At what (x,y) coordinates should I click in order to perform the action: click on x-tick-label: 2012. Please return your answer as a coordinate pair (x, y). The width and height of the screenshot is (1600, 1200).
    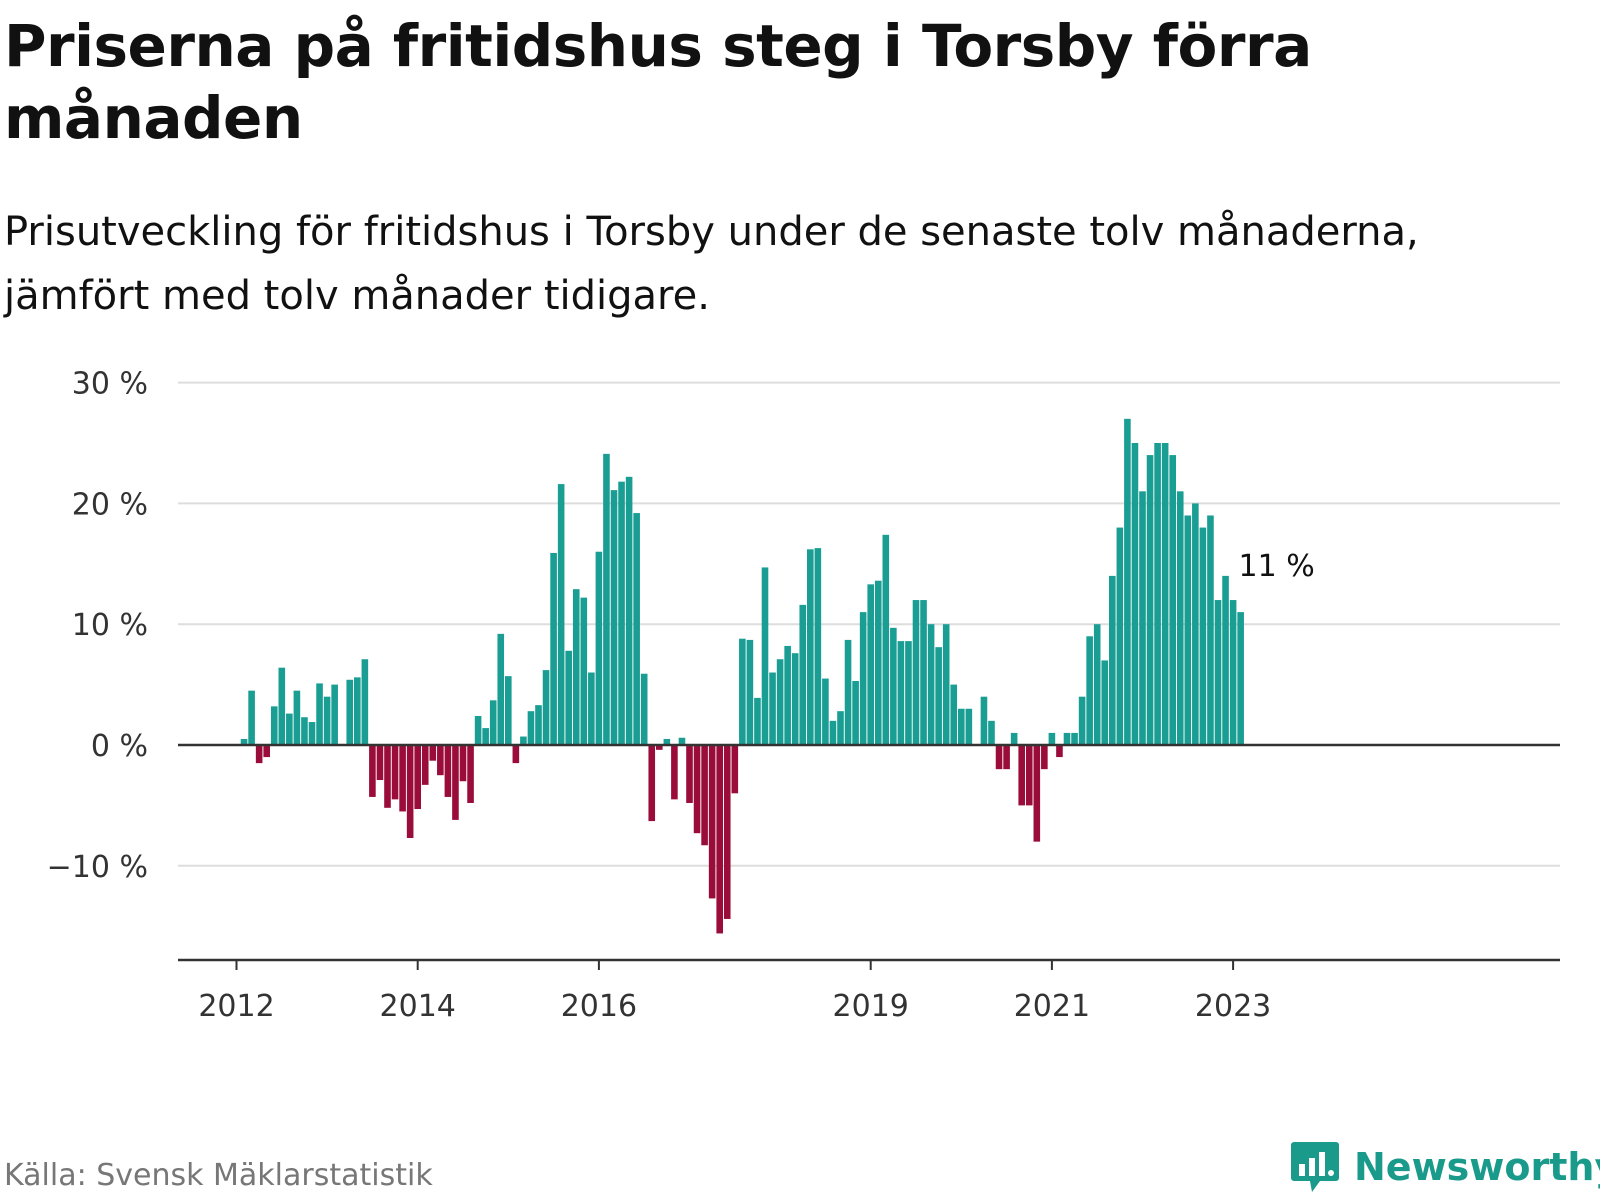
    Looking at the image, I should click on (236, 1006).